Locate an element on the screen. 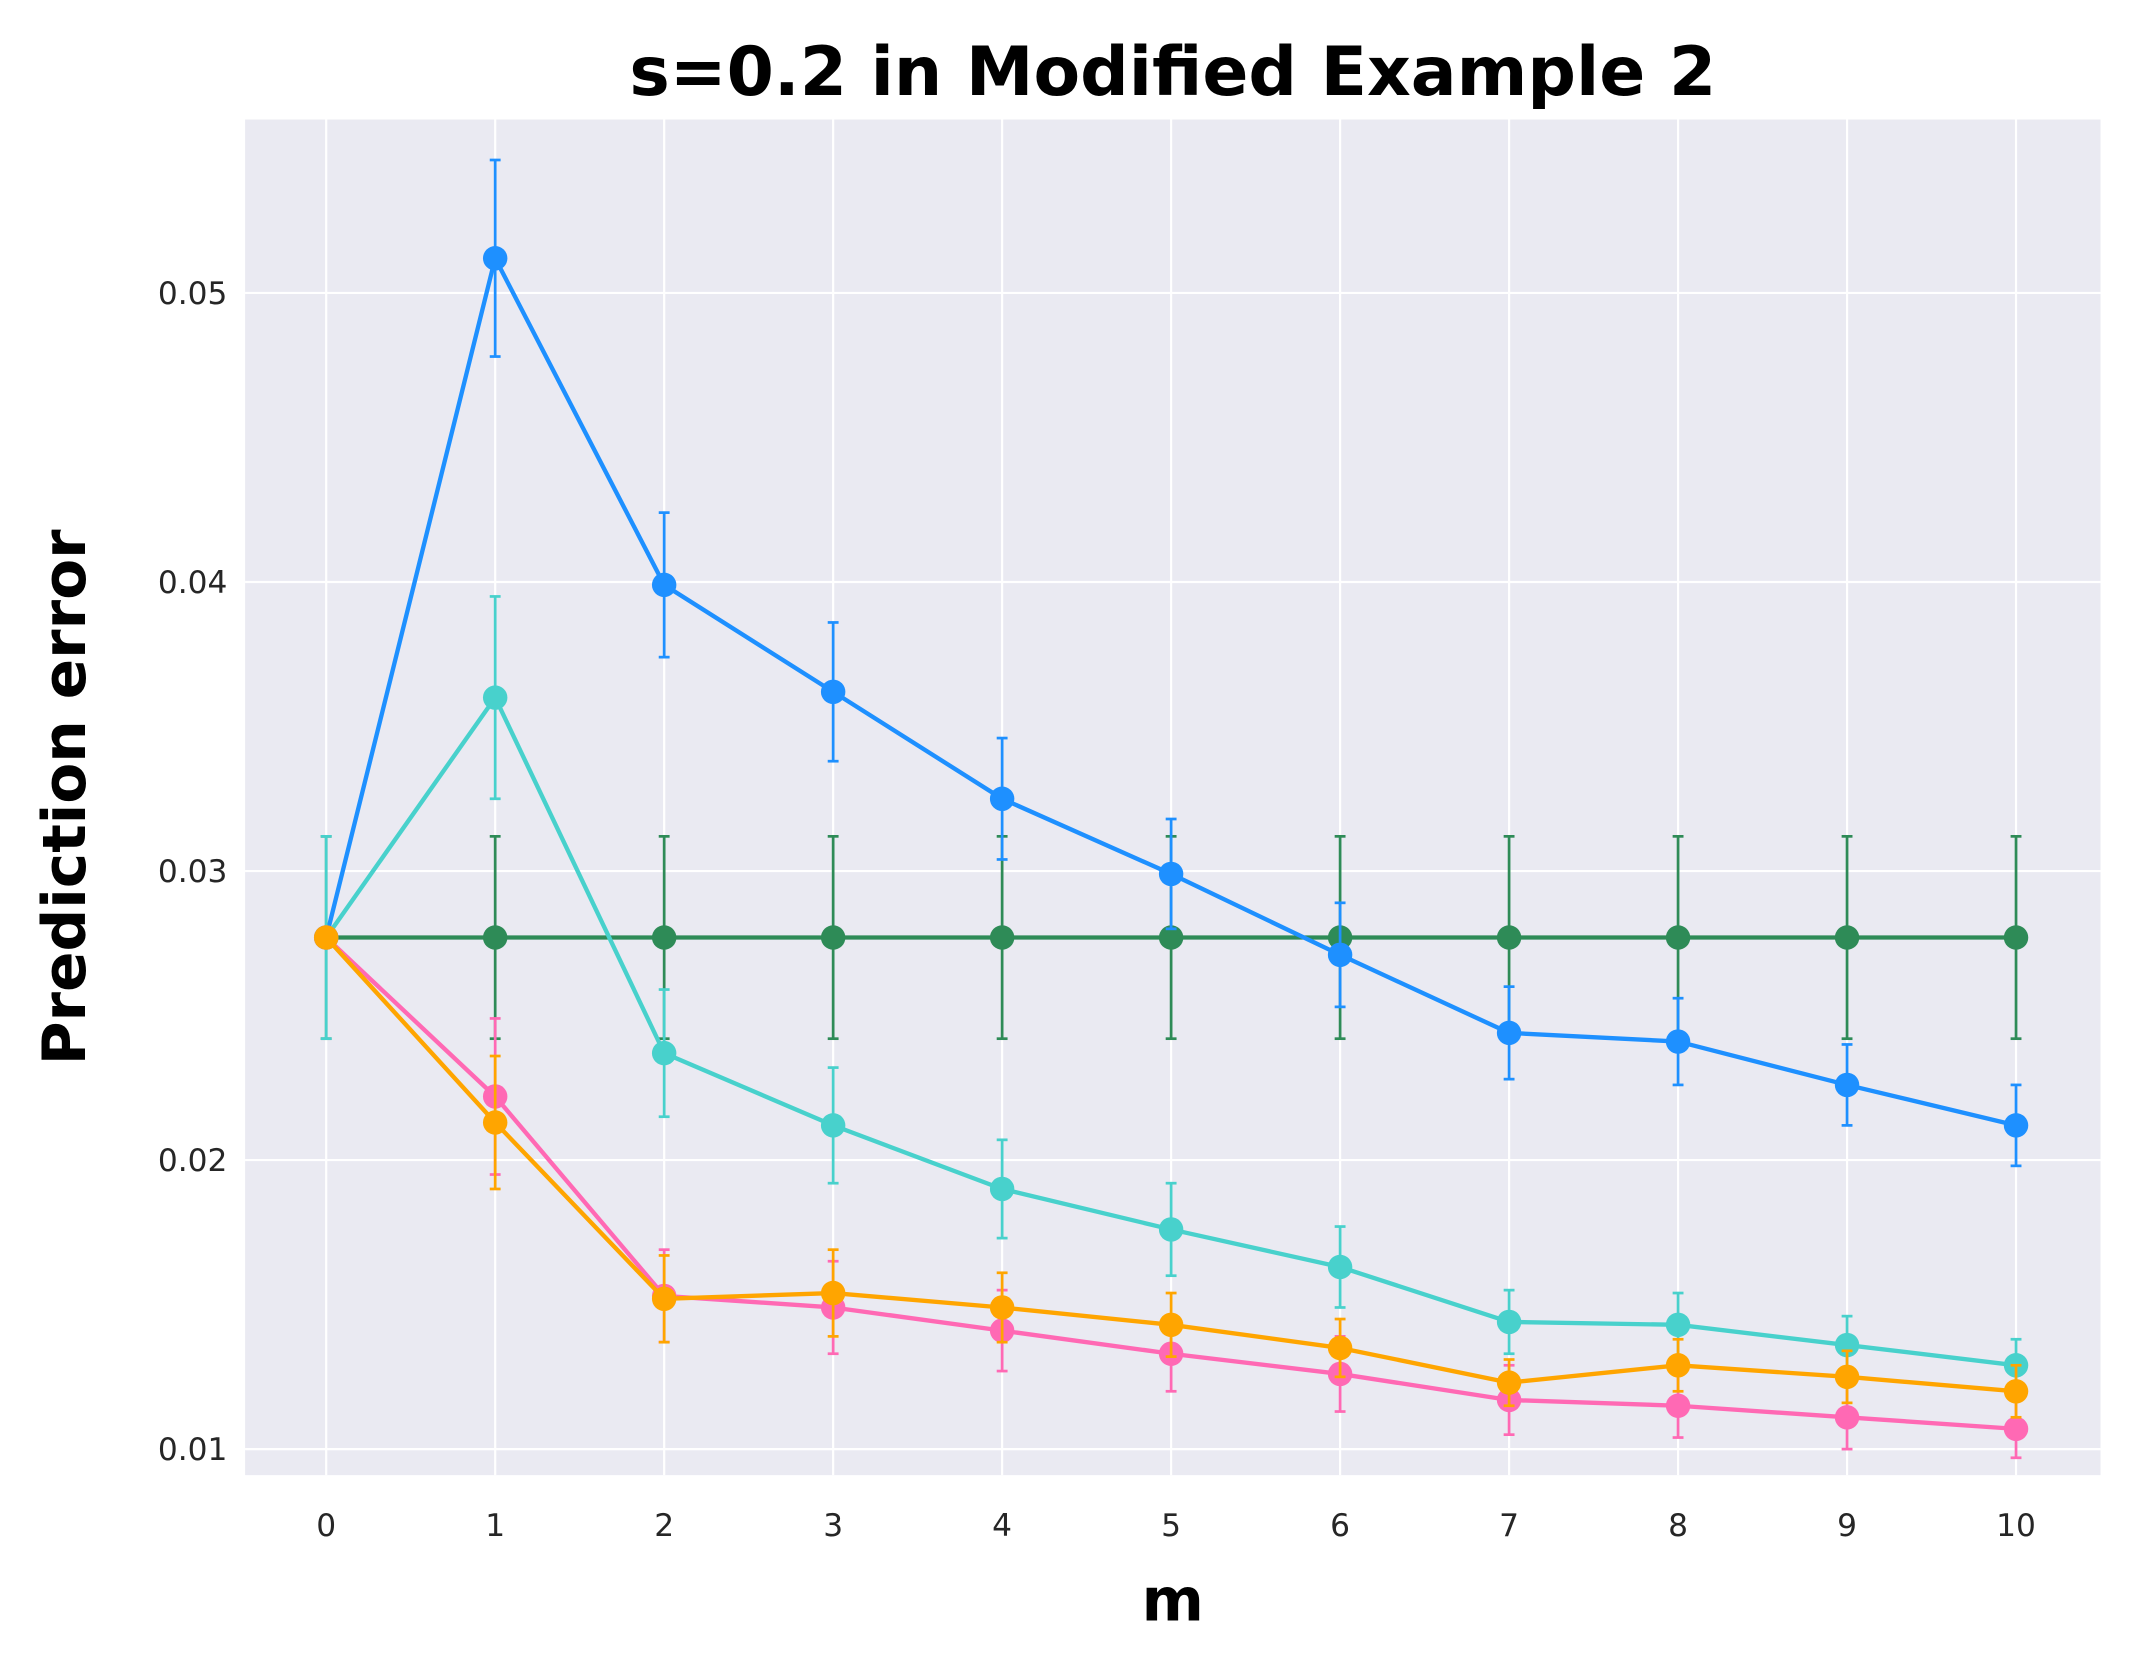 This screenshot has height=1668, width=2131. y-tick-label: 0.05 is located at coordinates (193, 294).